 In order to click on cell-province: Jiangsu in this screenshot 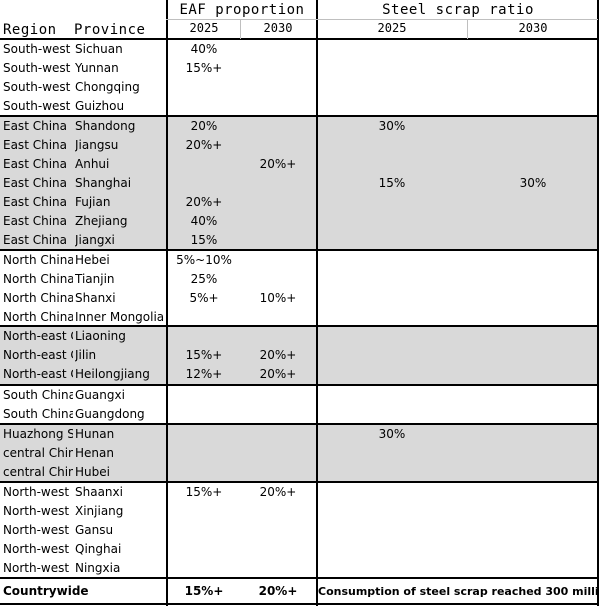, I will do `click(97, 145)`.